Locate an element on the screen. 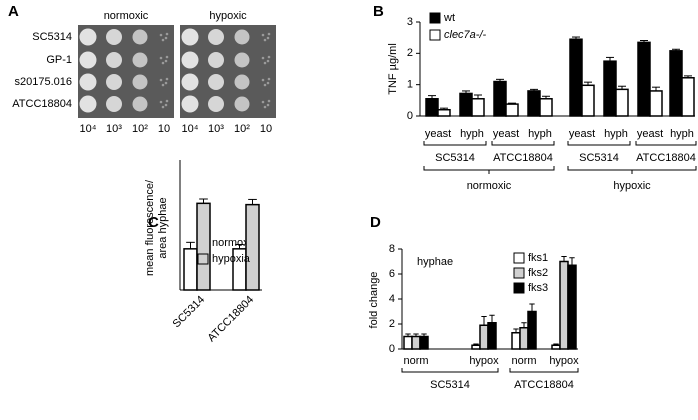 The width and height of the screenshot is (698, 420). y-tick-label: 0 is located at coordinates (410, 116).